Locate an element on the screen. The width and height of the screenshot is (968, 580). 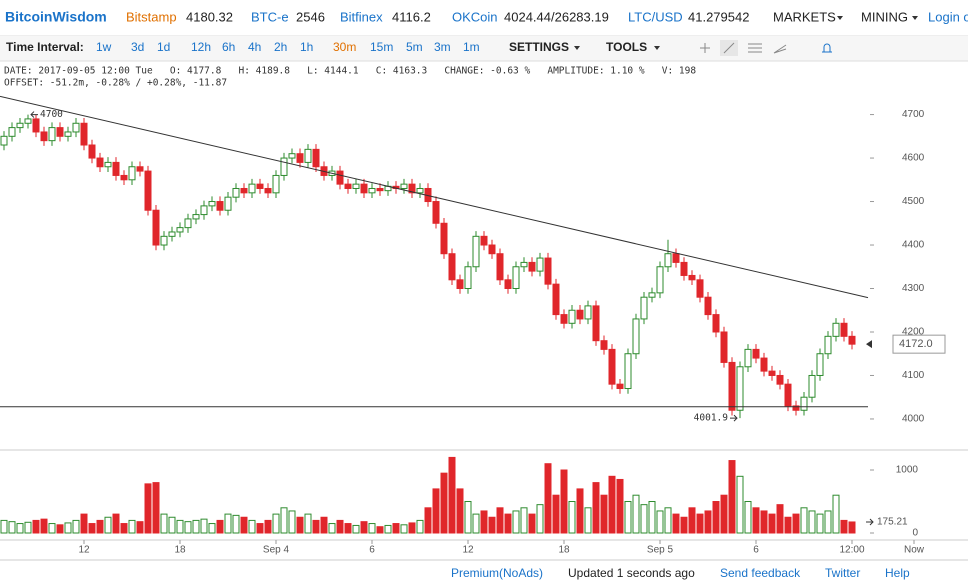
interval-button: 30m is located at coordinates (344, 47).